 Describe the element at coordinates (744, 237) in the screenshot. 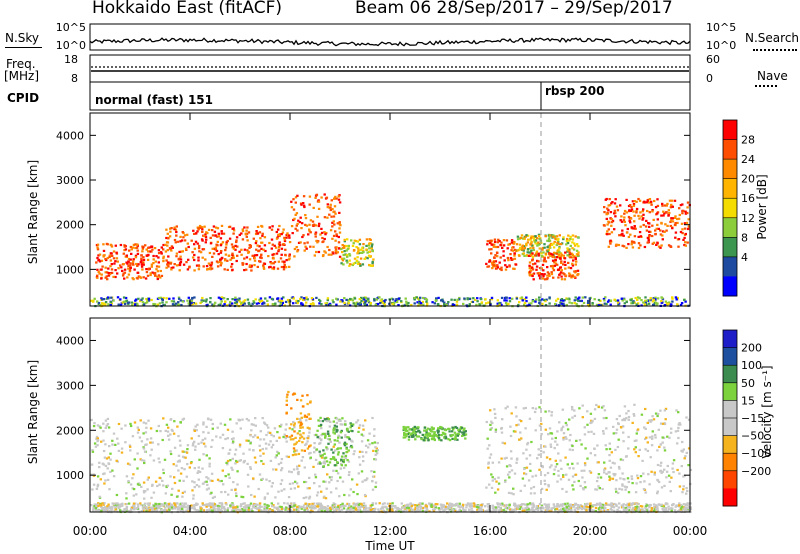

I see `power-colorbar-tick-label: 8` at that location.